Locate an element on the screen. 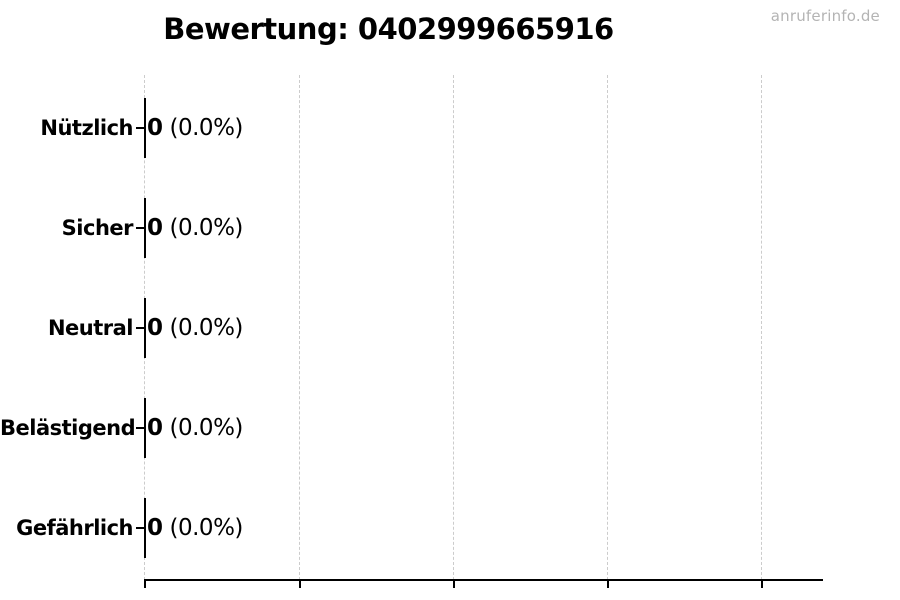  category-label: Neutral is located at coordinates (90, 328).